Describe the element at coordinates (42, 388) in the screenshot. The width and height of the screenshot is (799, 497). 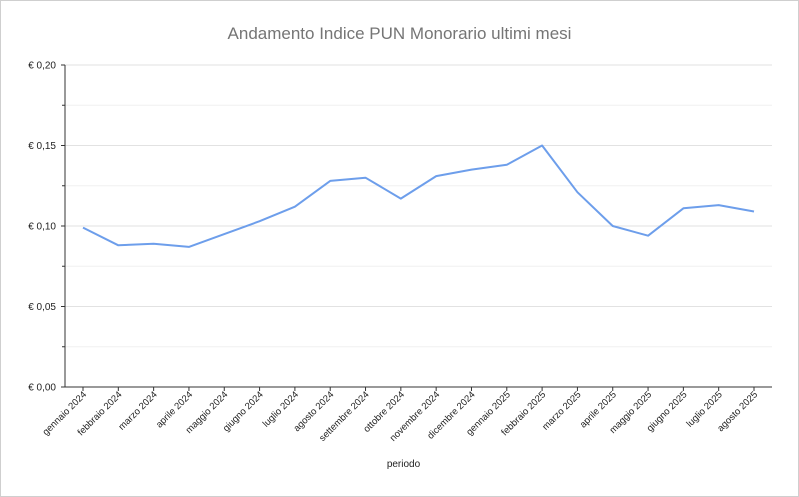
I see `y-tick-label: € 0,00` at that location.